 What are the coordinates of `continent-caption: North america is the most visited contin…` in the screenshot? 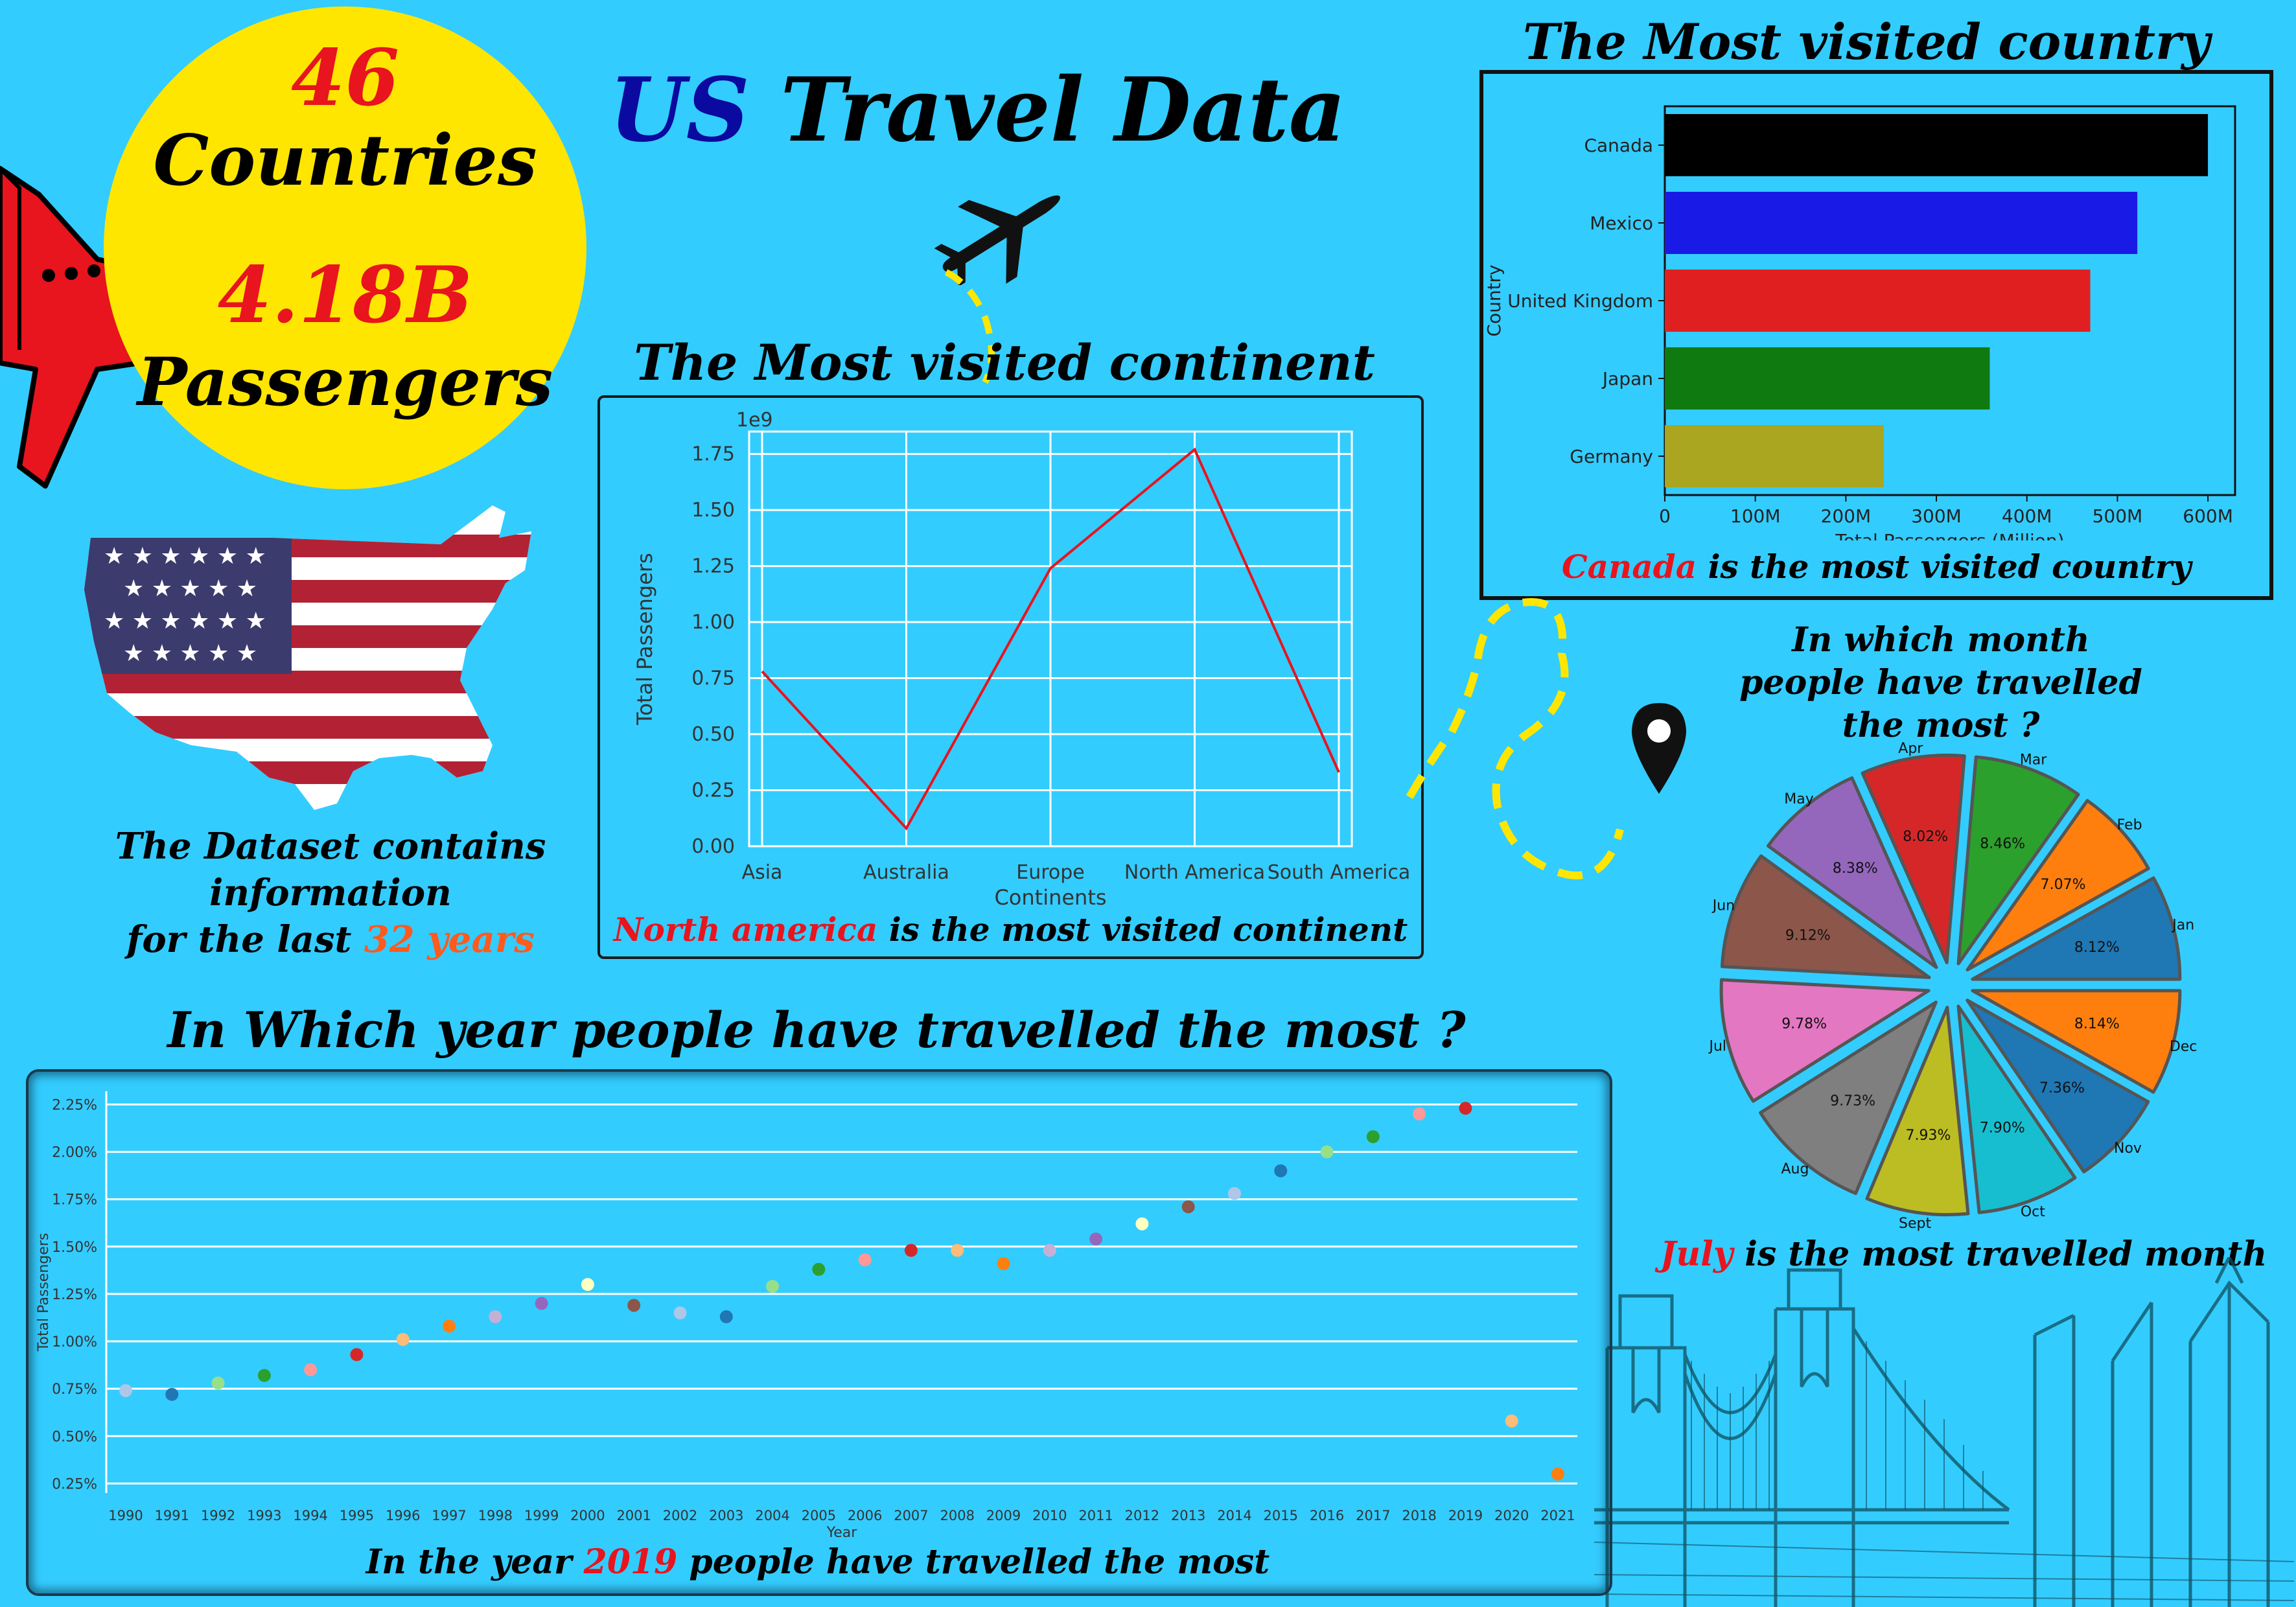 It's located at (1010, 929).